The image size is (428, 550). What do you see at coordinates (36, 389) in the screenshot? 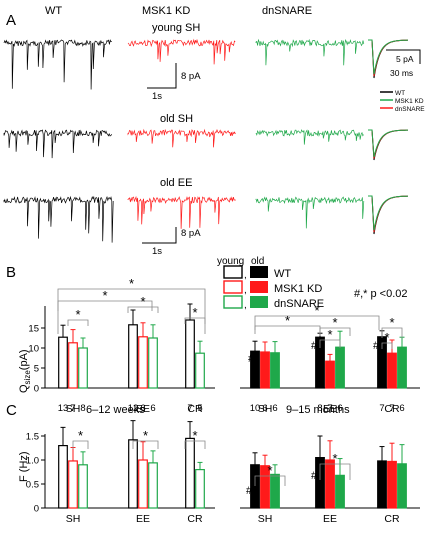
I see `y-tick-label: 0` at bounding box center [36, 389].